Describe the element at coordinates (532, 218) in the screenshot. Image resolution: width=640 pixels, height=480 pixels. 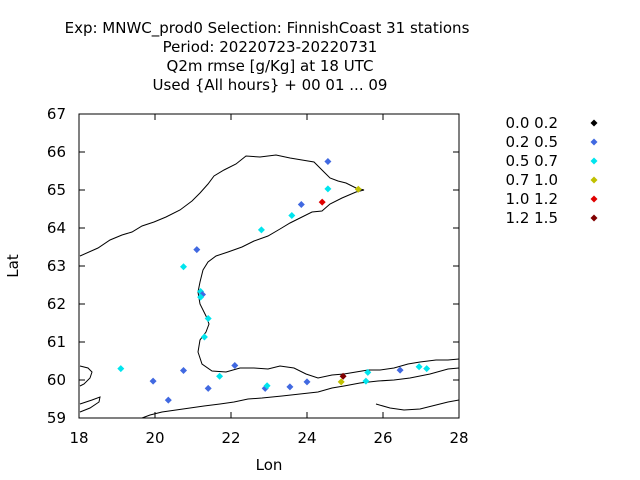
I see `legend-label: 1.2 1.5` at that location.